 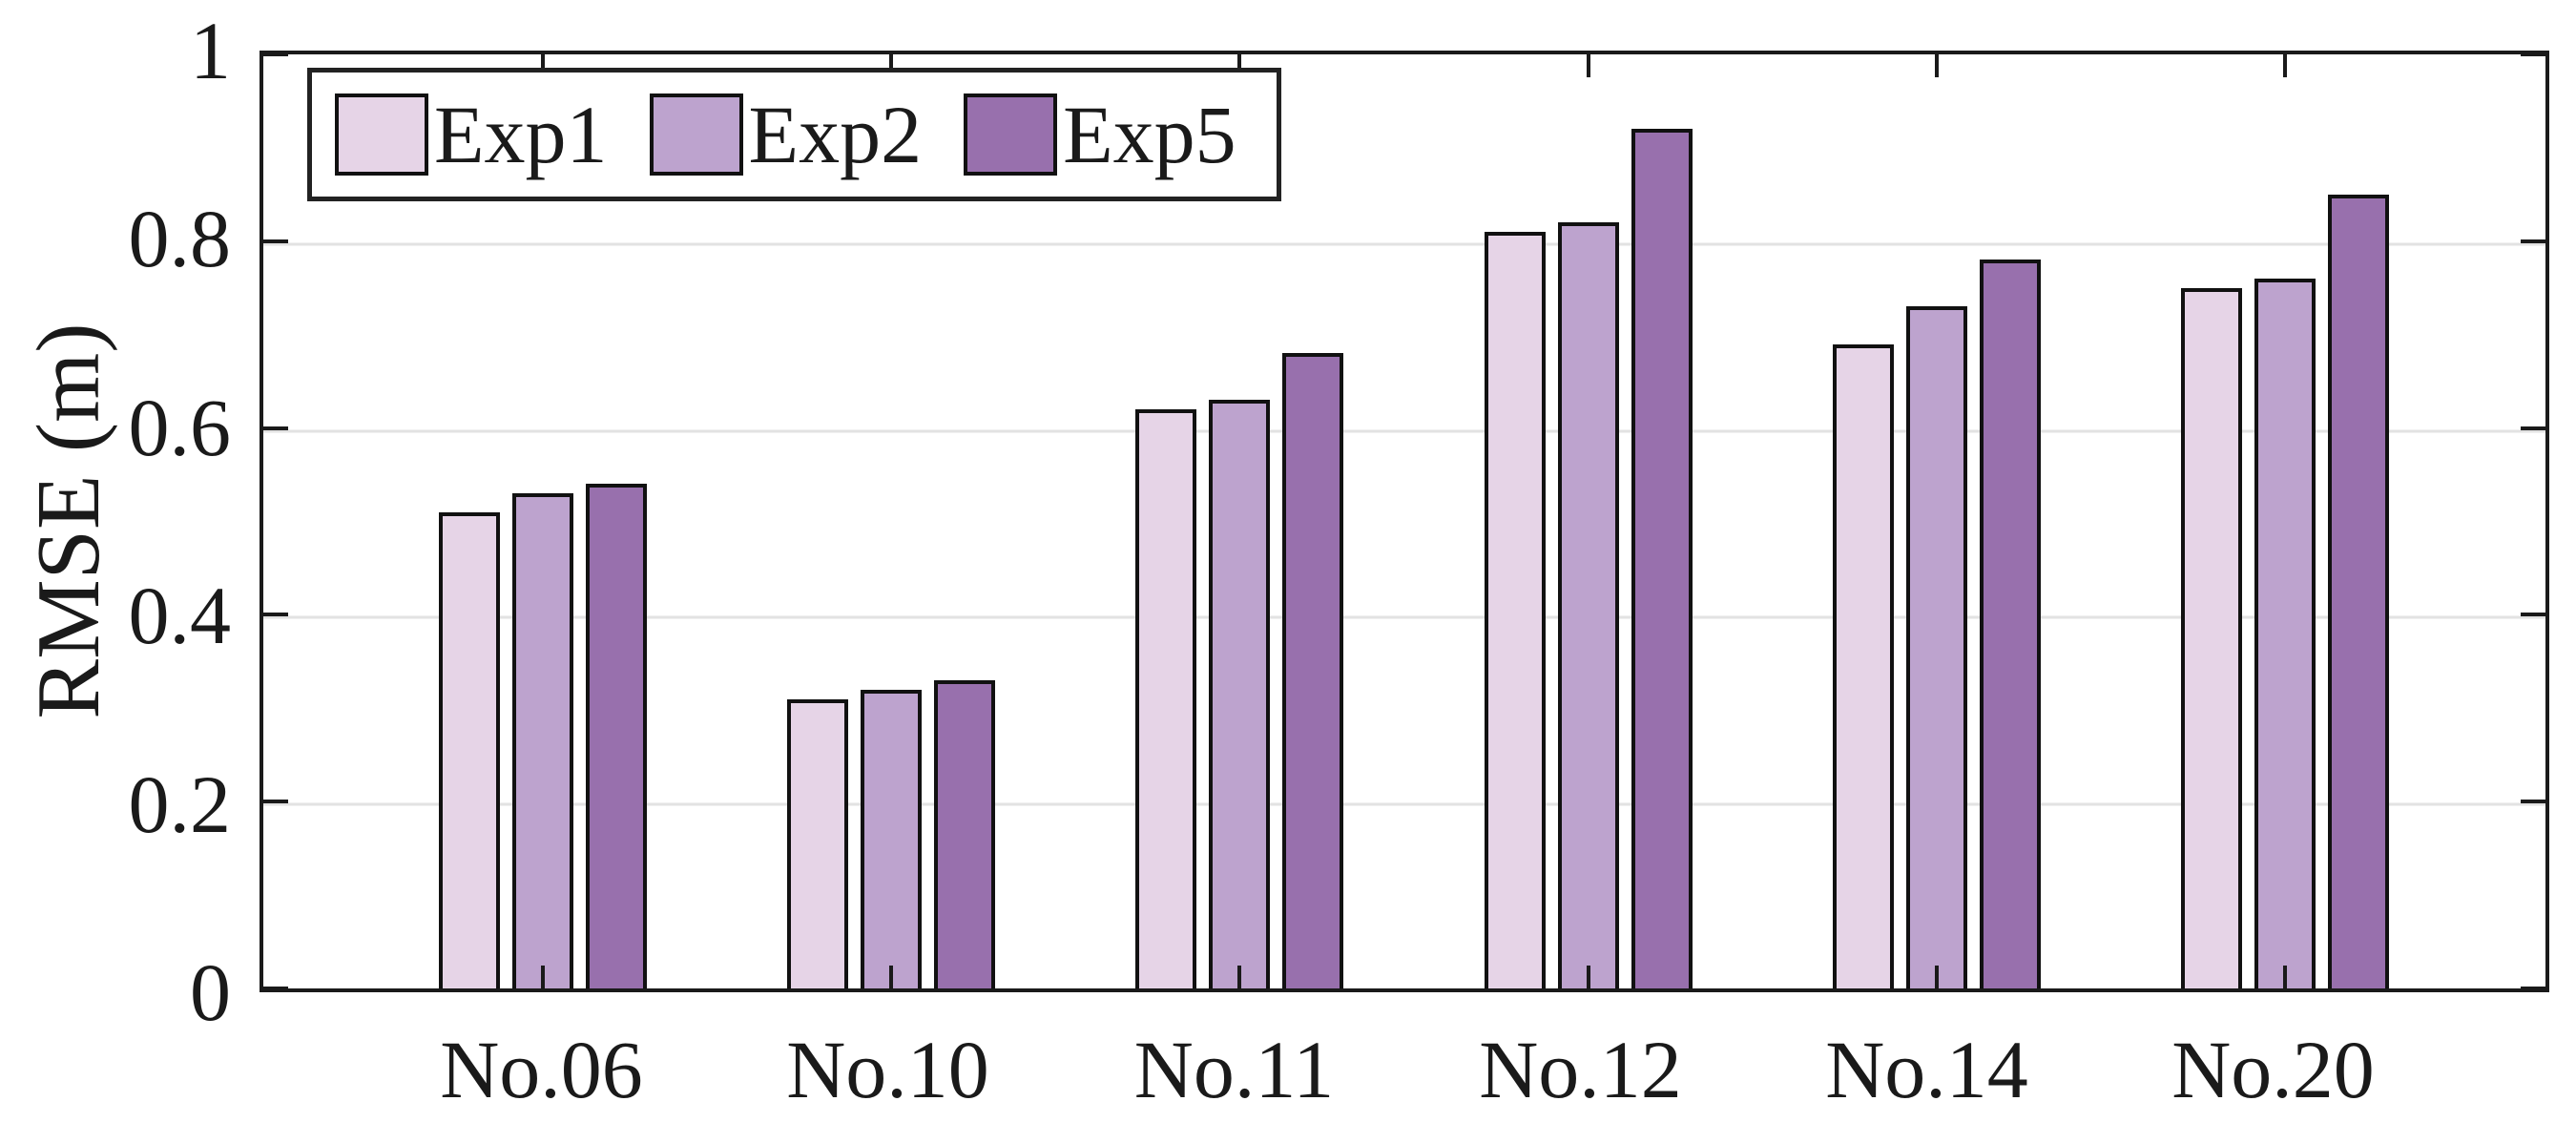 What do you see at coordinates (275, 615) in the screenshot?
I see `y-tick-left-0.4` at bounding box center [275, 615].